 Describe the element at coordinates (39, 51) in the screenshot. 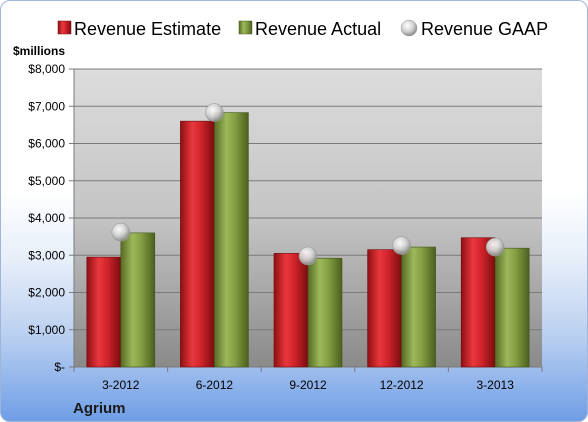

I see `unit-label: $millions` at that location.